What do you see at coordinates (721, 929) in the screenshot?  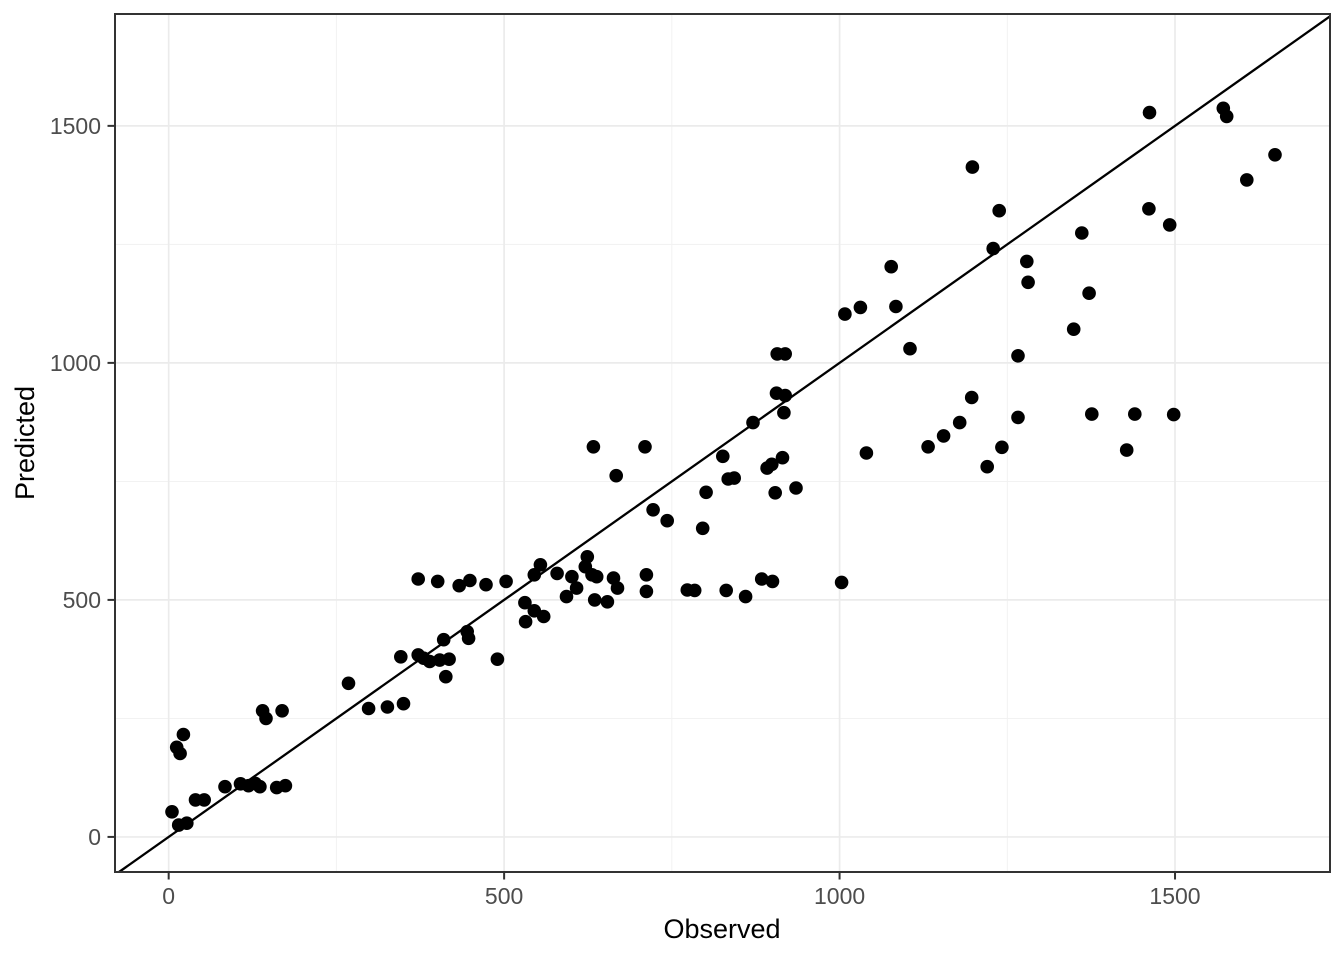 I see `x-axis-title: Observed` at bounding box center [721, 929].